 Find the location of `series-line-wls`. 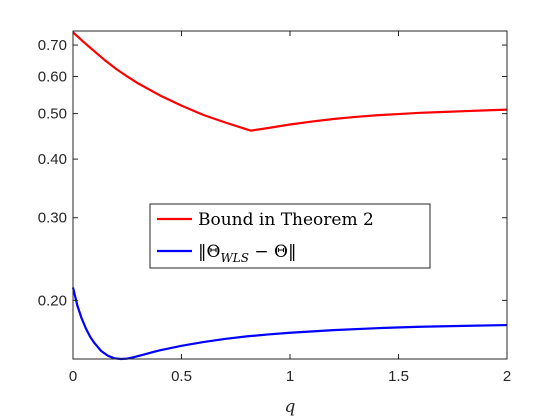

series-line-wls is located at coordinates (289, 324).